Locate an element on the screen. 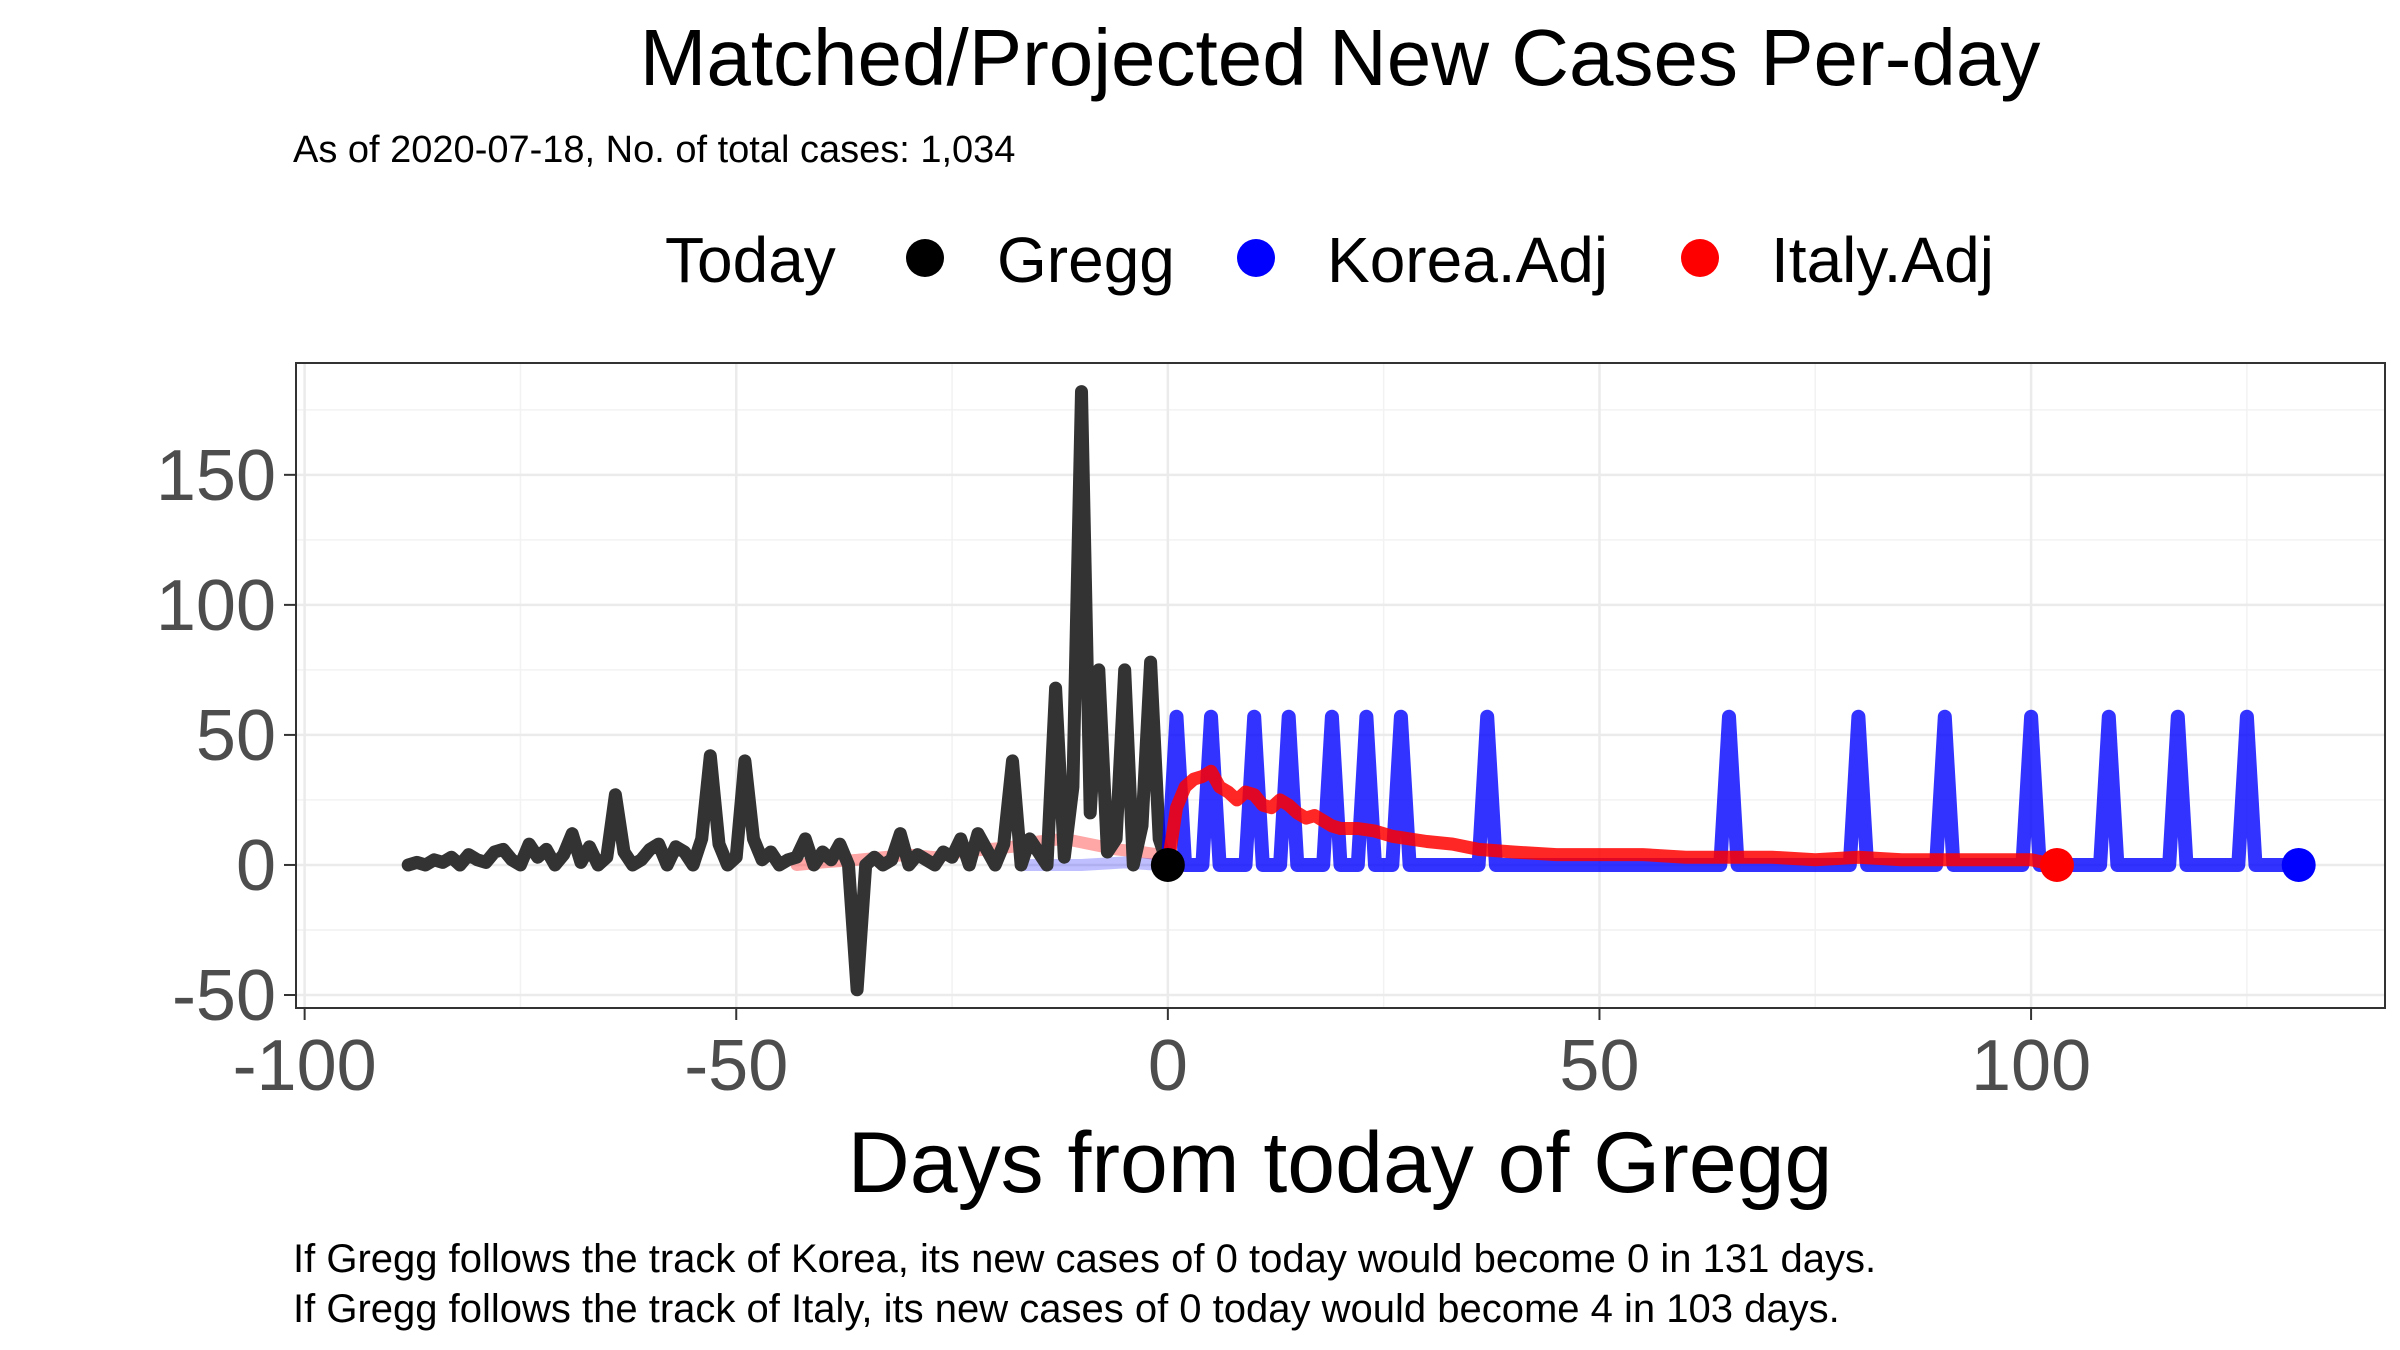 This screenshot has width=2400, height=1350. legend-label-italy: Italy.Adj is located at coordinates (1882, 260).